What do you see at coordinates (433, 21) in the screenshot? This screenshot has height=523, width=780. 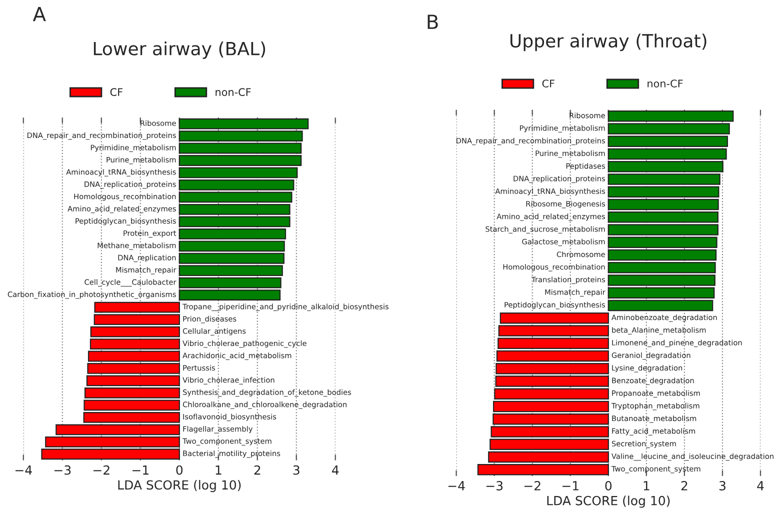 I see `text: B` at bounding box center [433, 21].